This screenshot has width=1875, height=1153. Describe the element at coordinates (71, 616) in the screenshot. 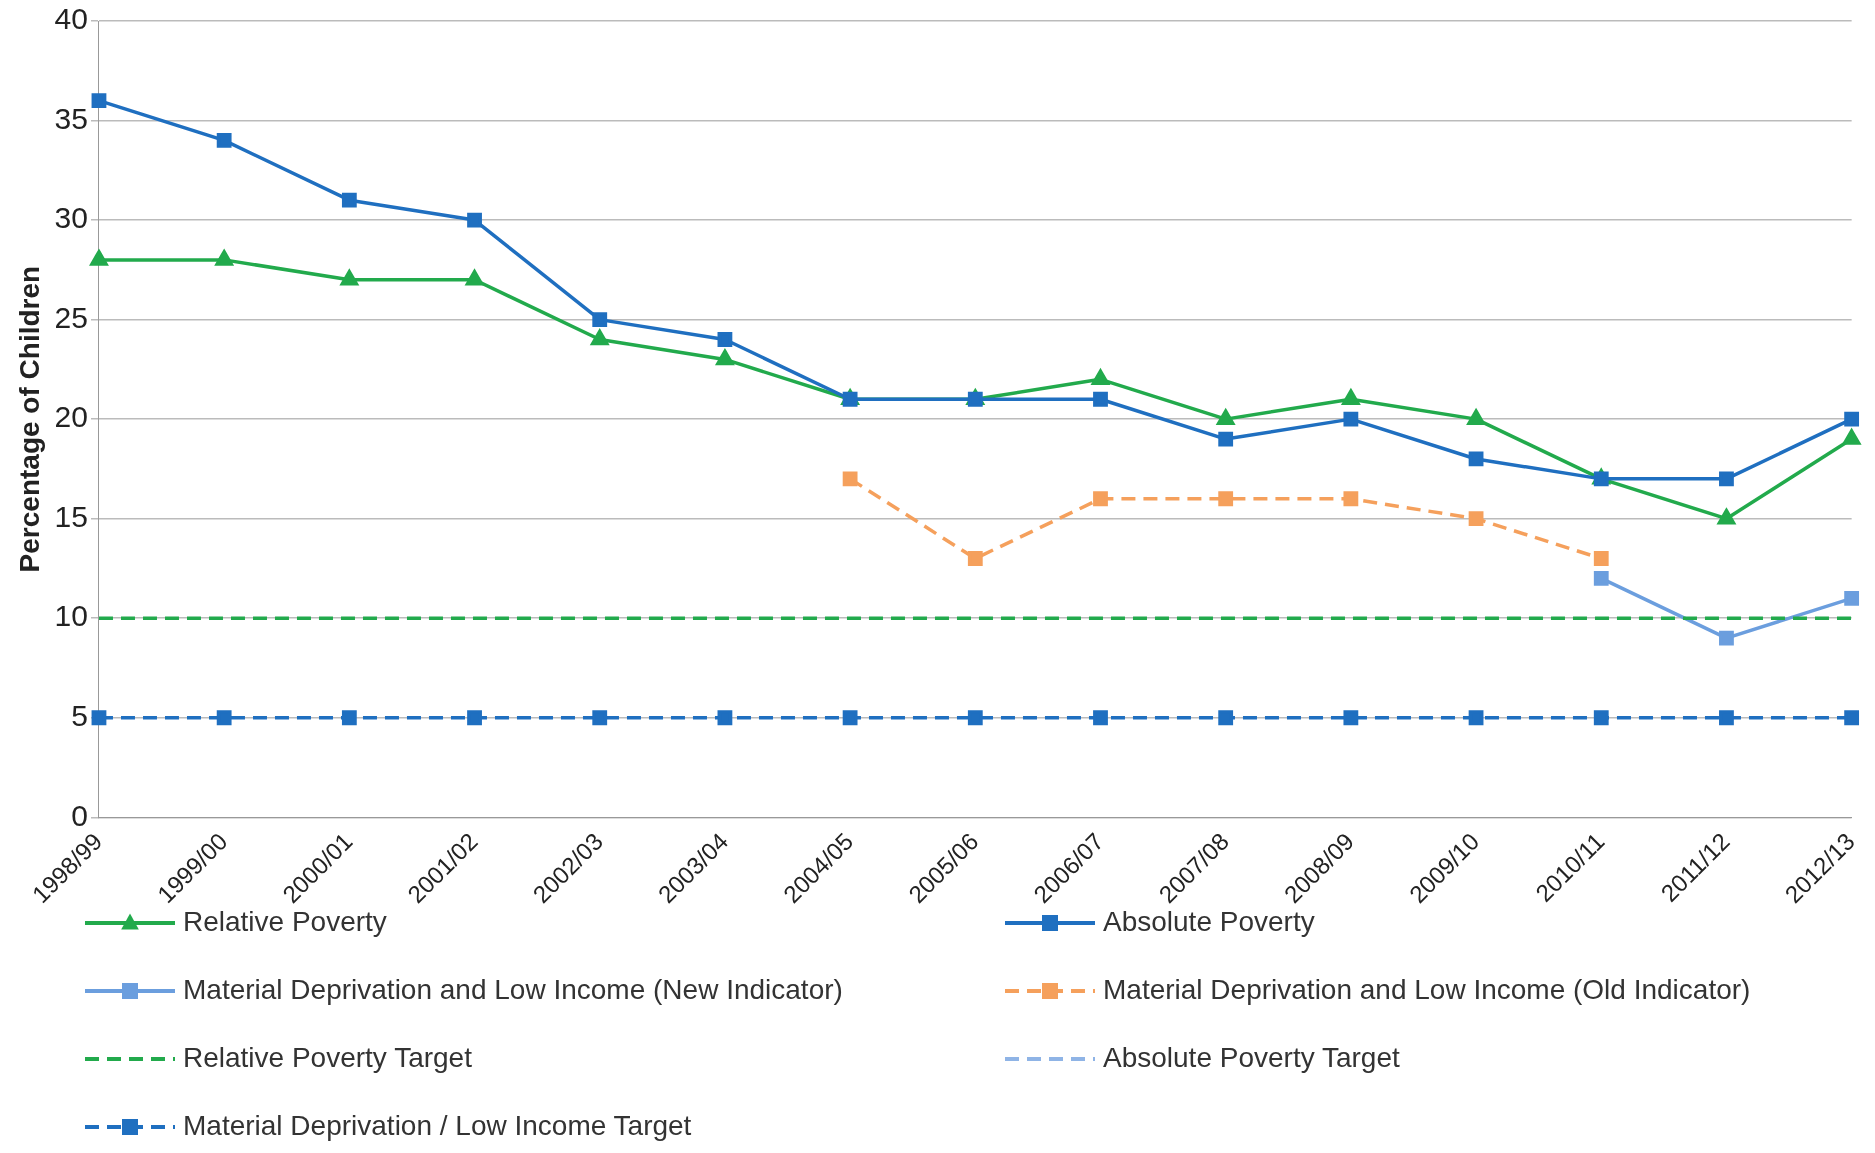

I see `y-tick-label: 10` at that location.